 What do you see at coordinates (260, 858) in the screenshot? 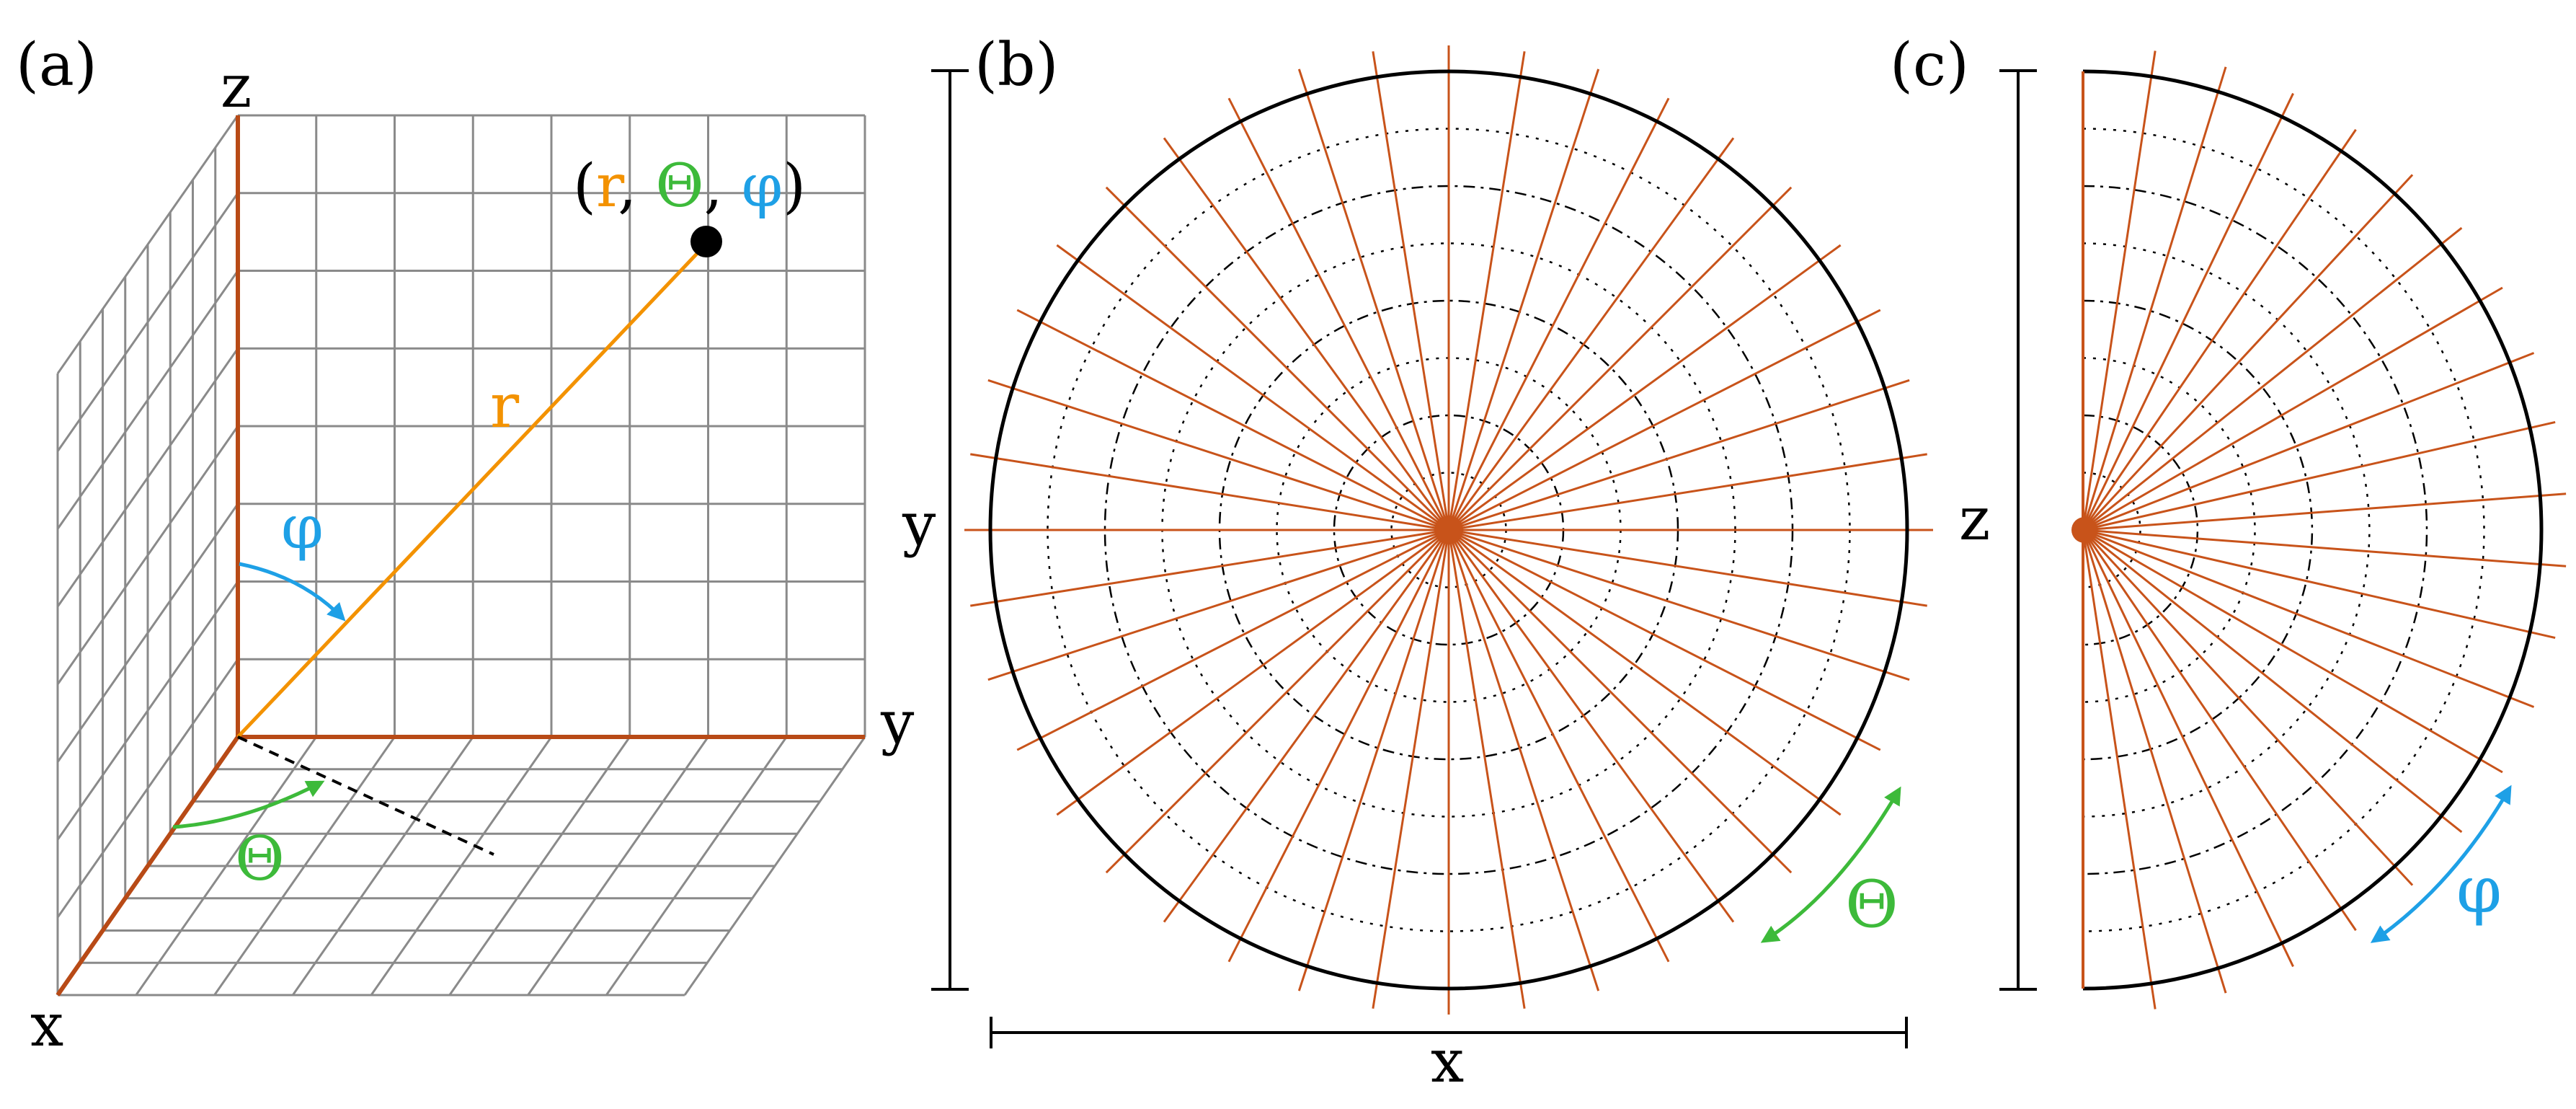
I see `theta-label-a: Θ` at bounding box center [260, 858].